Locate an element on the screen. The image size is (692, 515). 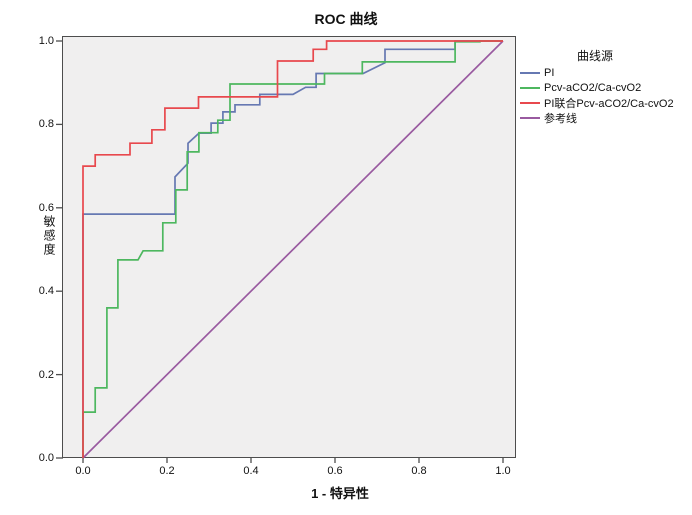
legend-item: Pcv-aCO2/Ca-cvO2 is located at coordinates (580, 88).